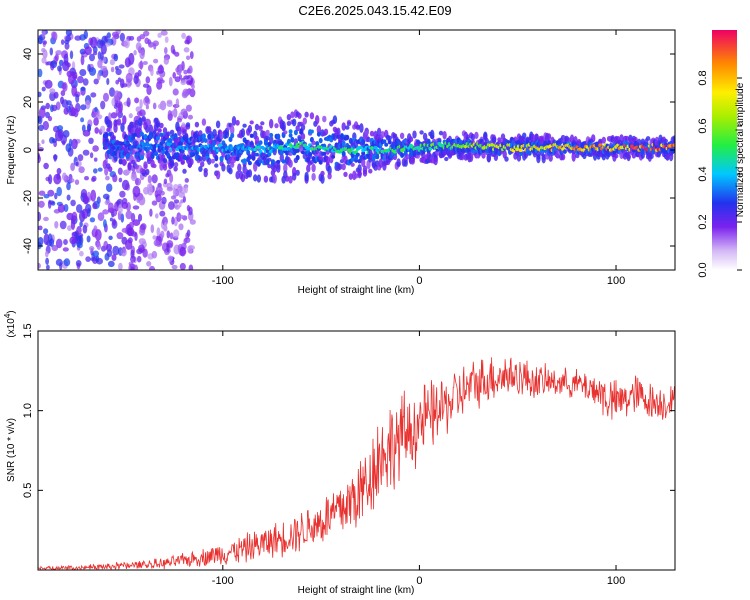  Describe the element at coordinates (7, 315) in the screenshot. I see `snr-y-scale-exp: 4` at that location.